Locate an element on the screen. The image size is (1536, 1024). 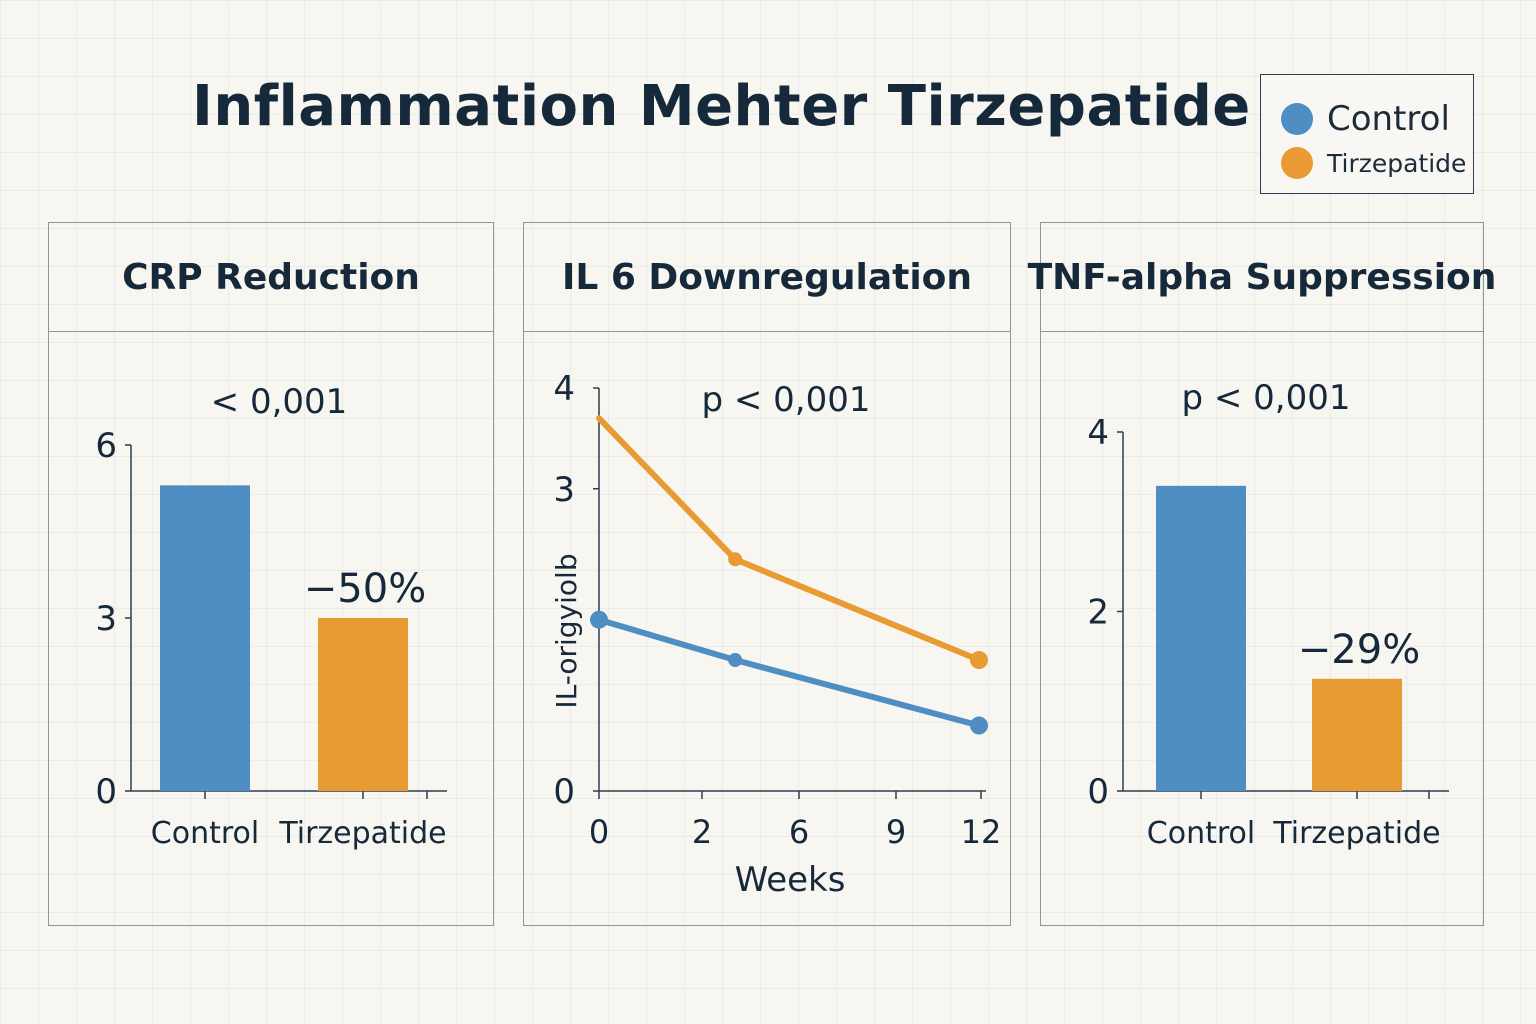
chart-title: Inflammation Mehter Tirzepatide ard: is located at coordinates (796, 106).